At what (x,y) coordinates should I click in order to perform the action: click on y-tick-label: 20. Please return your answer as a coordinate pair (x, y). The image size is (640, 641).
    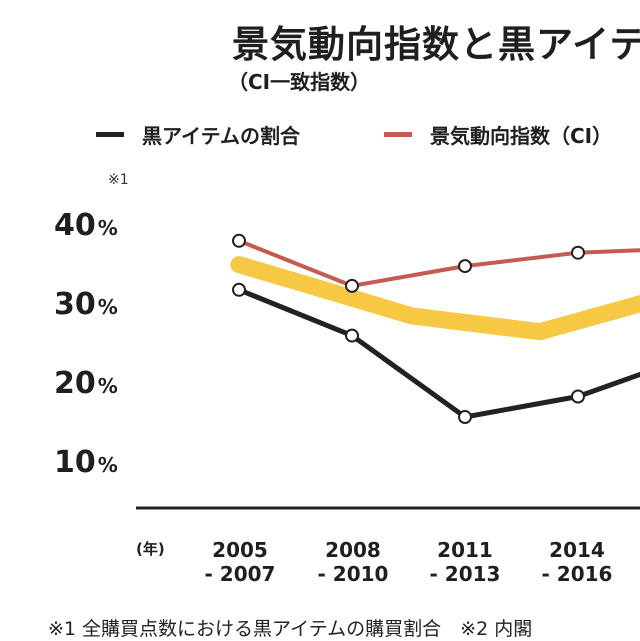
    Looking at the image, I should click on (75, 383).